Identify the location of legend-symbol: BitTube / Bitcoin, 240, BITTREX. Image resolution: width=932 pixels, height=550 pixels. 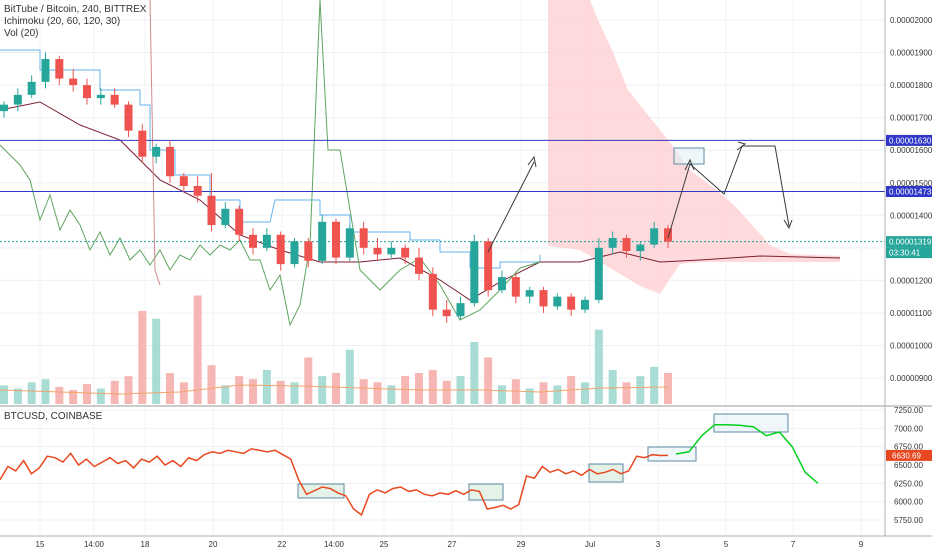
(75, 9).